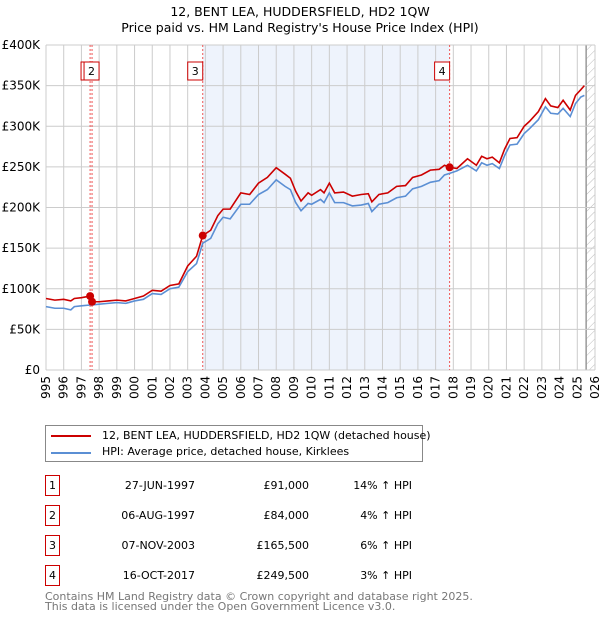  I want to click on table-row: 2 06-AUG-1997 £84,000 4% ↑ HPI, so click(245, 515).